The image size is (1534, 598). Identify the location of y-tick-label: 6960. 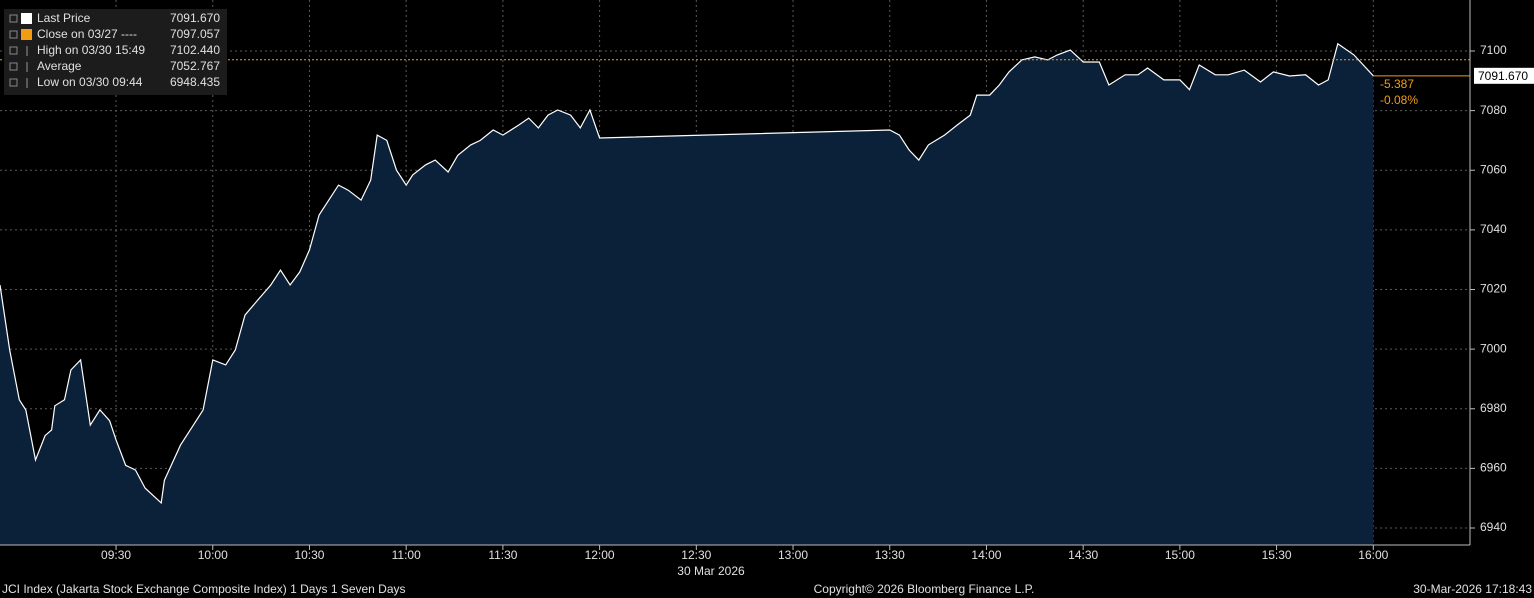
(1493, 468).